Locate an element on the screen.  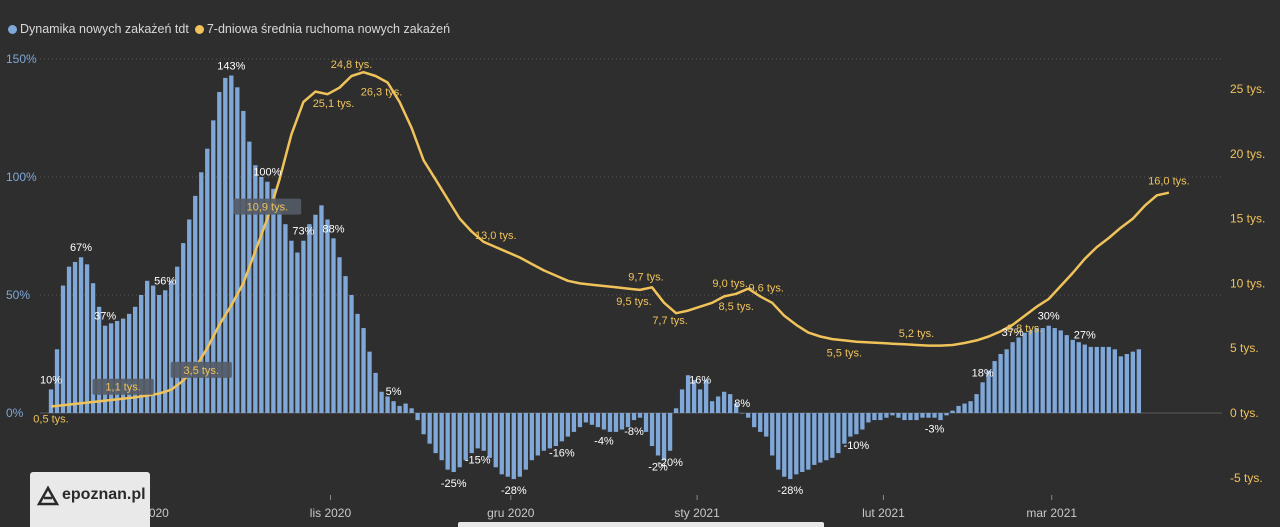
bottom-scrollbar is located at coordinates (641, 524).